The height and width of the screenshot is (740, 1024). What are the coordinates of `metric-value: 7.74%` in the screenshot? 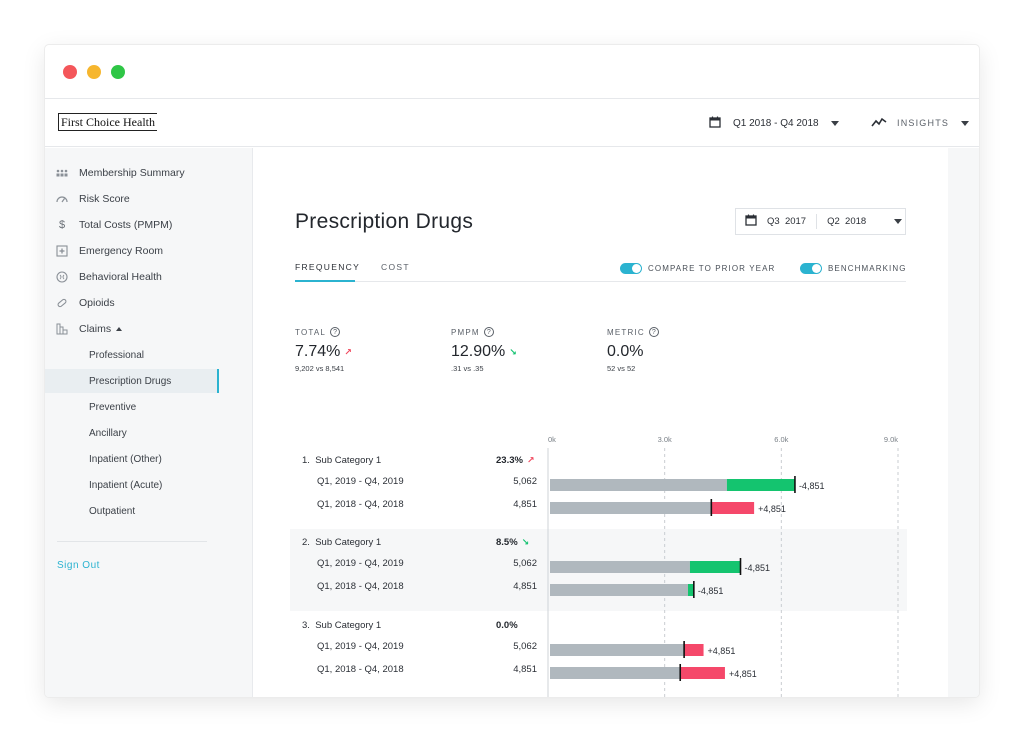 It's located at (318, 351).